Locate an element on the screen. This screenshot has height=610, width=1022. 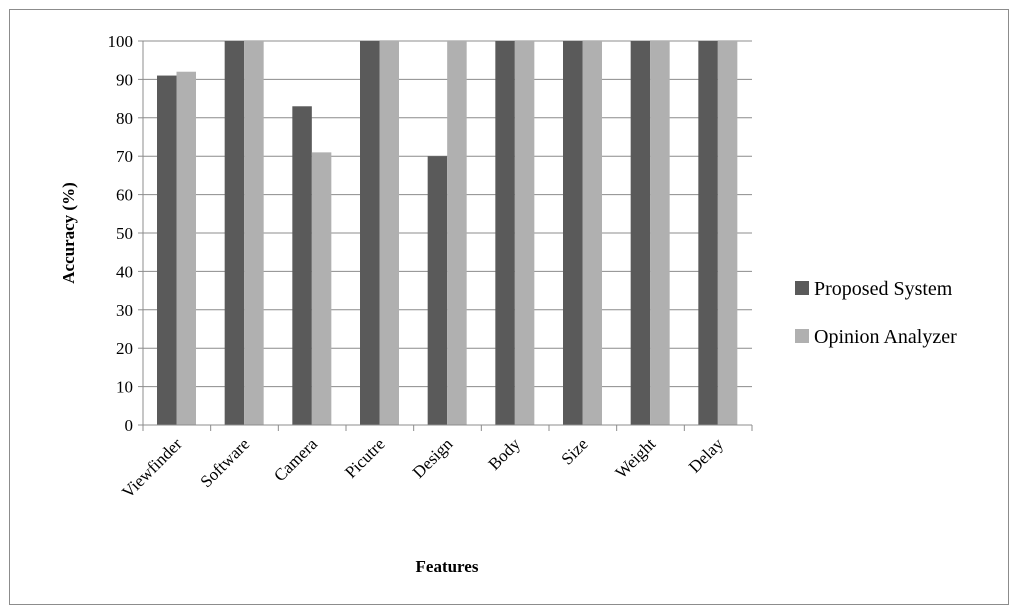
y-tick-label: 90 is located at coordinates (124, 79).